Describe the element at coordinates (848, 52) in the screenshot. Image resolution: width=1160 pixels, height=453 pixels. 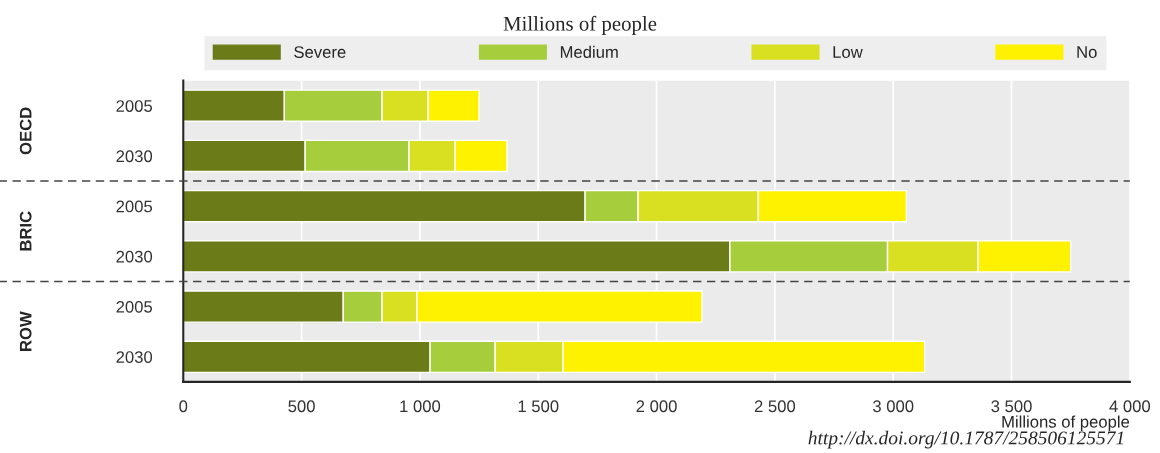
I see `legend-label: Low` at that location.